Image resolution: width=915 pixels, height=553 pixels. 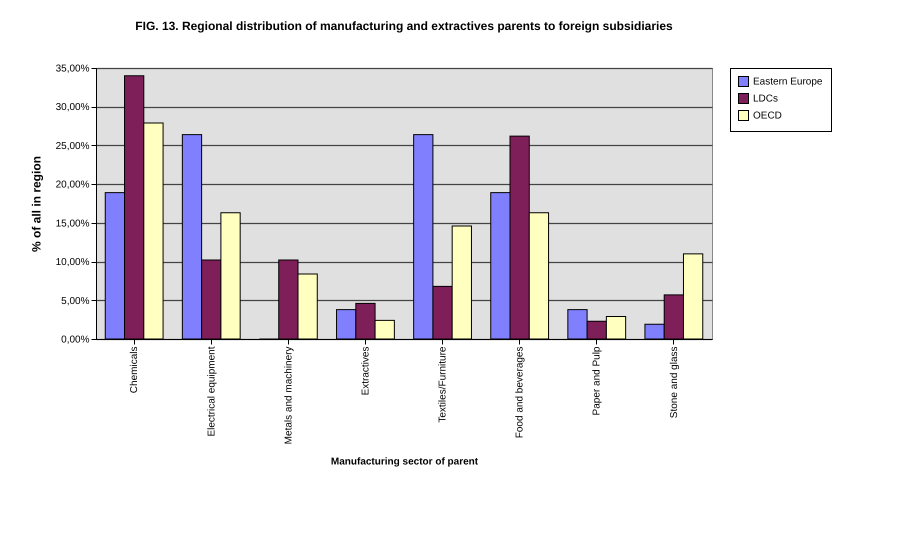 I want to click on x-tick-label: Food and beverages, so click(x=520, y=392).